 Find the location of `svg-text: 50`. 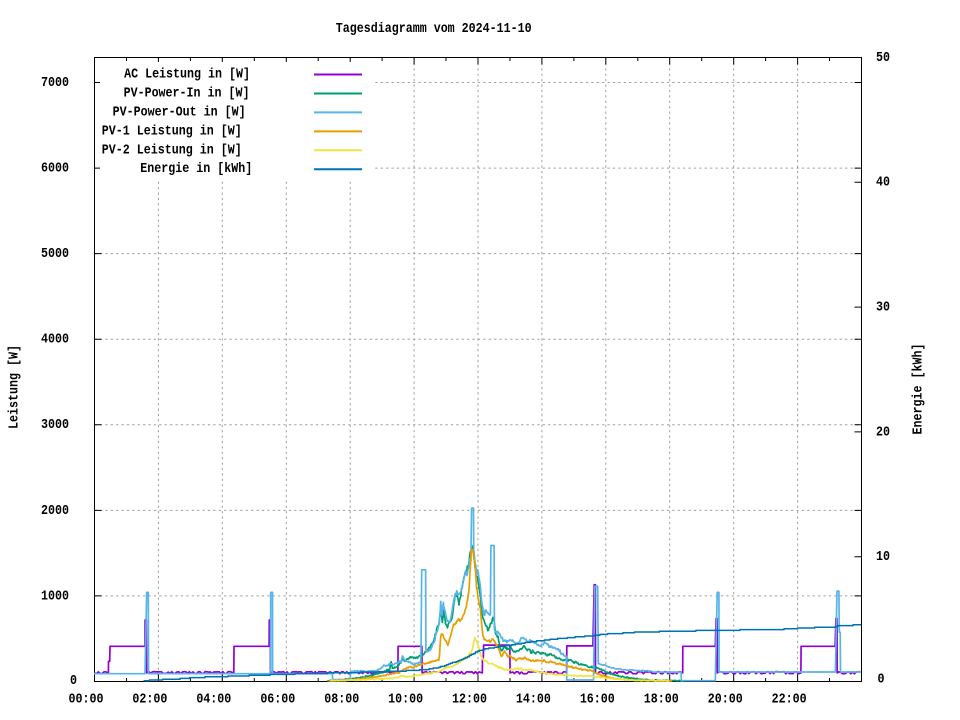

svg-text: 50 is located at coordinates (883, 57).